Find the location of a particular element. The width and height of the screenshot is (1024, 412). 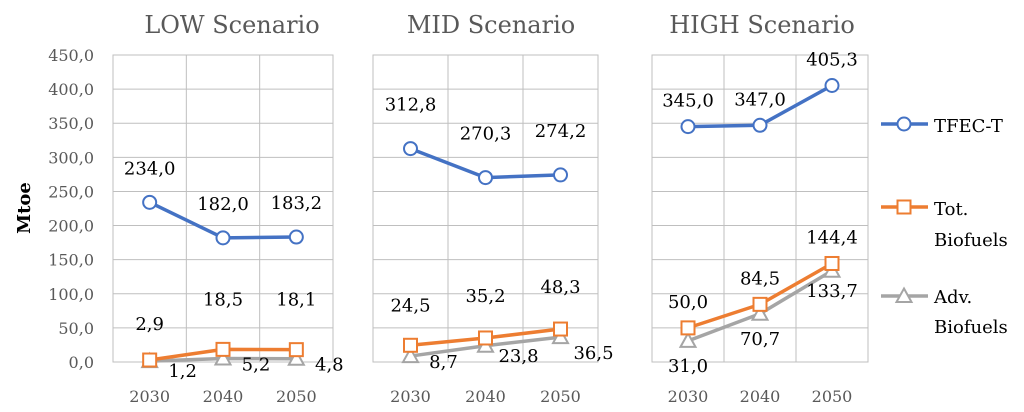

data-label-tot: 144,4 is located at coordinates (832, 237).